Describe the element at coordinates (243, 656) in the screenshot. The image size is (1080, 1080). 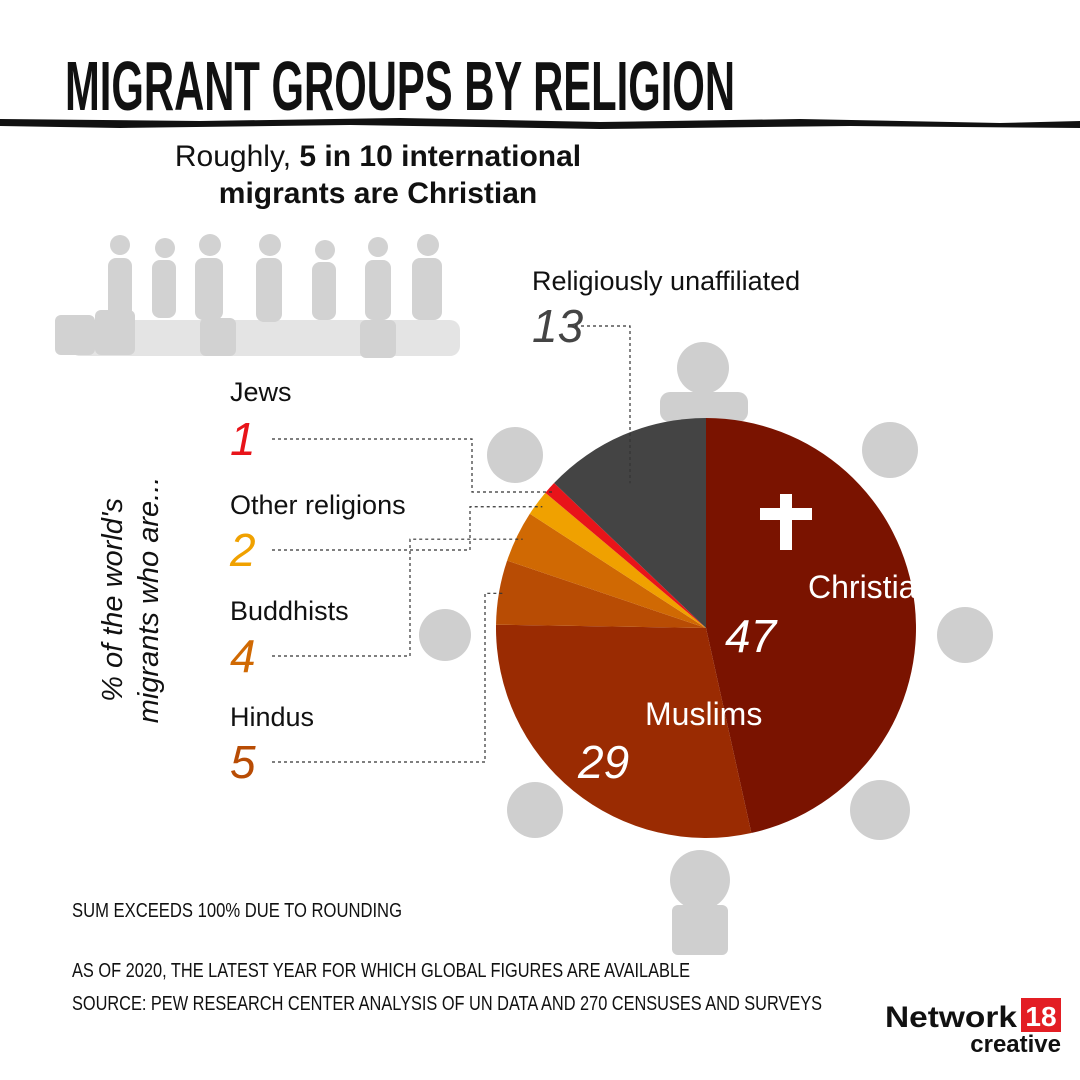
I see `value-label: 4` at that location.